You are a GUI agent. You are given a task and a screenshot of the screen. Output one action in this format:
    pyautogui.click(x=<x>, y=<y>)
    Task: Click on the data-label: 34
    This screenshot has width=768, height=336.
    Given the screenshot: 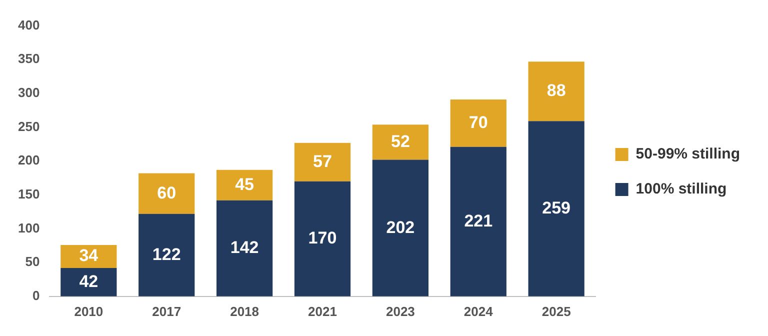 What is the action you would take?
    pyautogui.click(x=89, y=256)
    